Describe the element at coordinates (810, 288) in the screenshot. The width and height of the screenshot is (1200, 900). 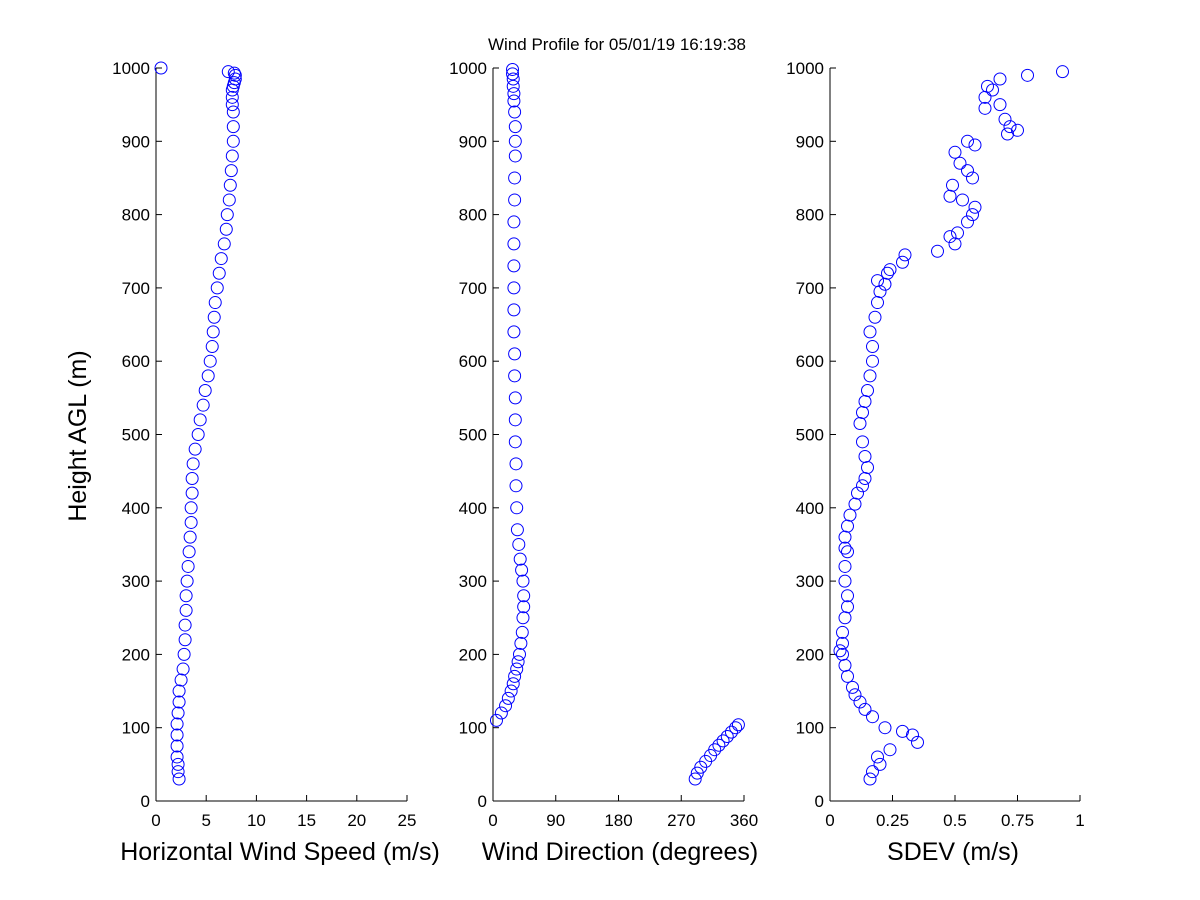
I see `y-tick-label: 700` at that location.